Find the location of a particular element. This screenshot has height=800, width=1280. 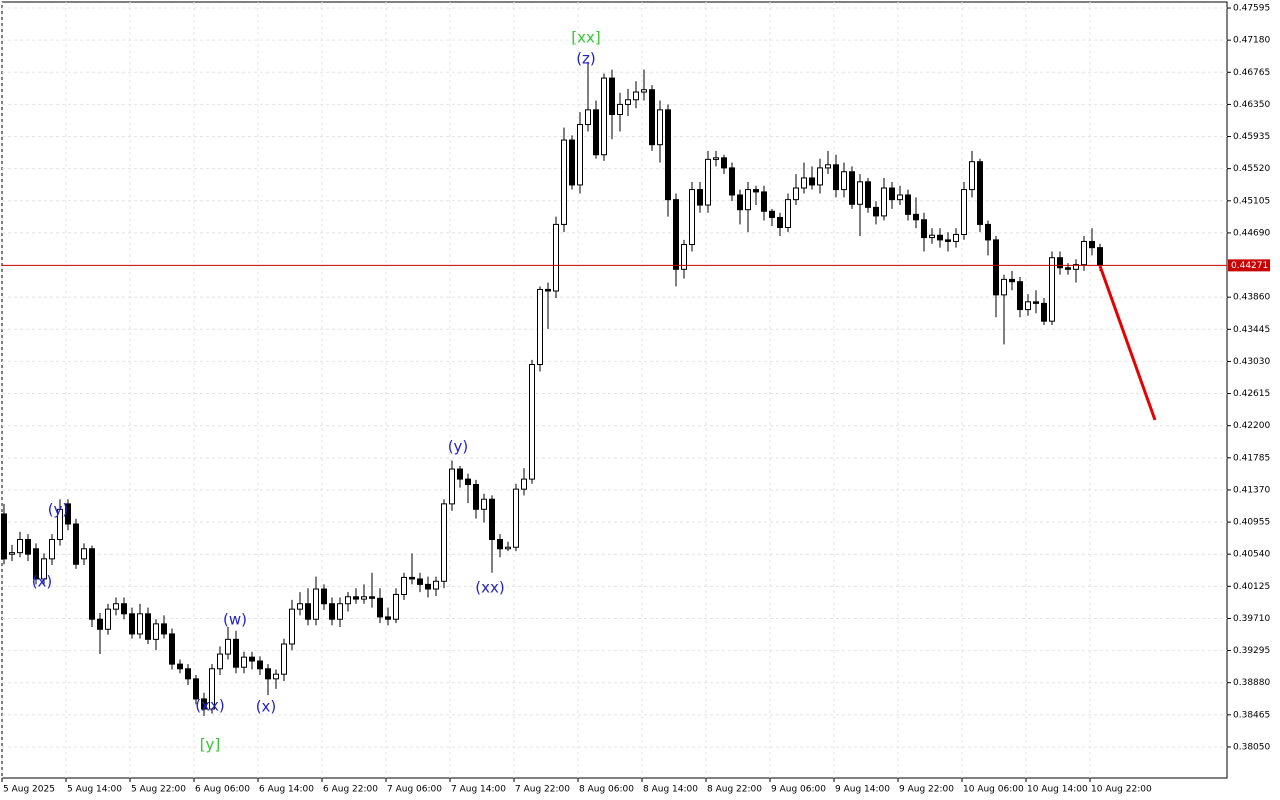

x-tick-label: 9 Aug 22:00 is located at coordinates (926, 790).